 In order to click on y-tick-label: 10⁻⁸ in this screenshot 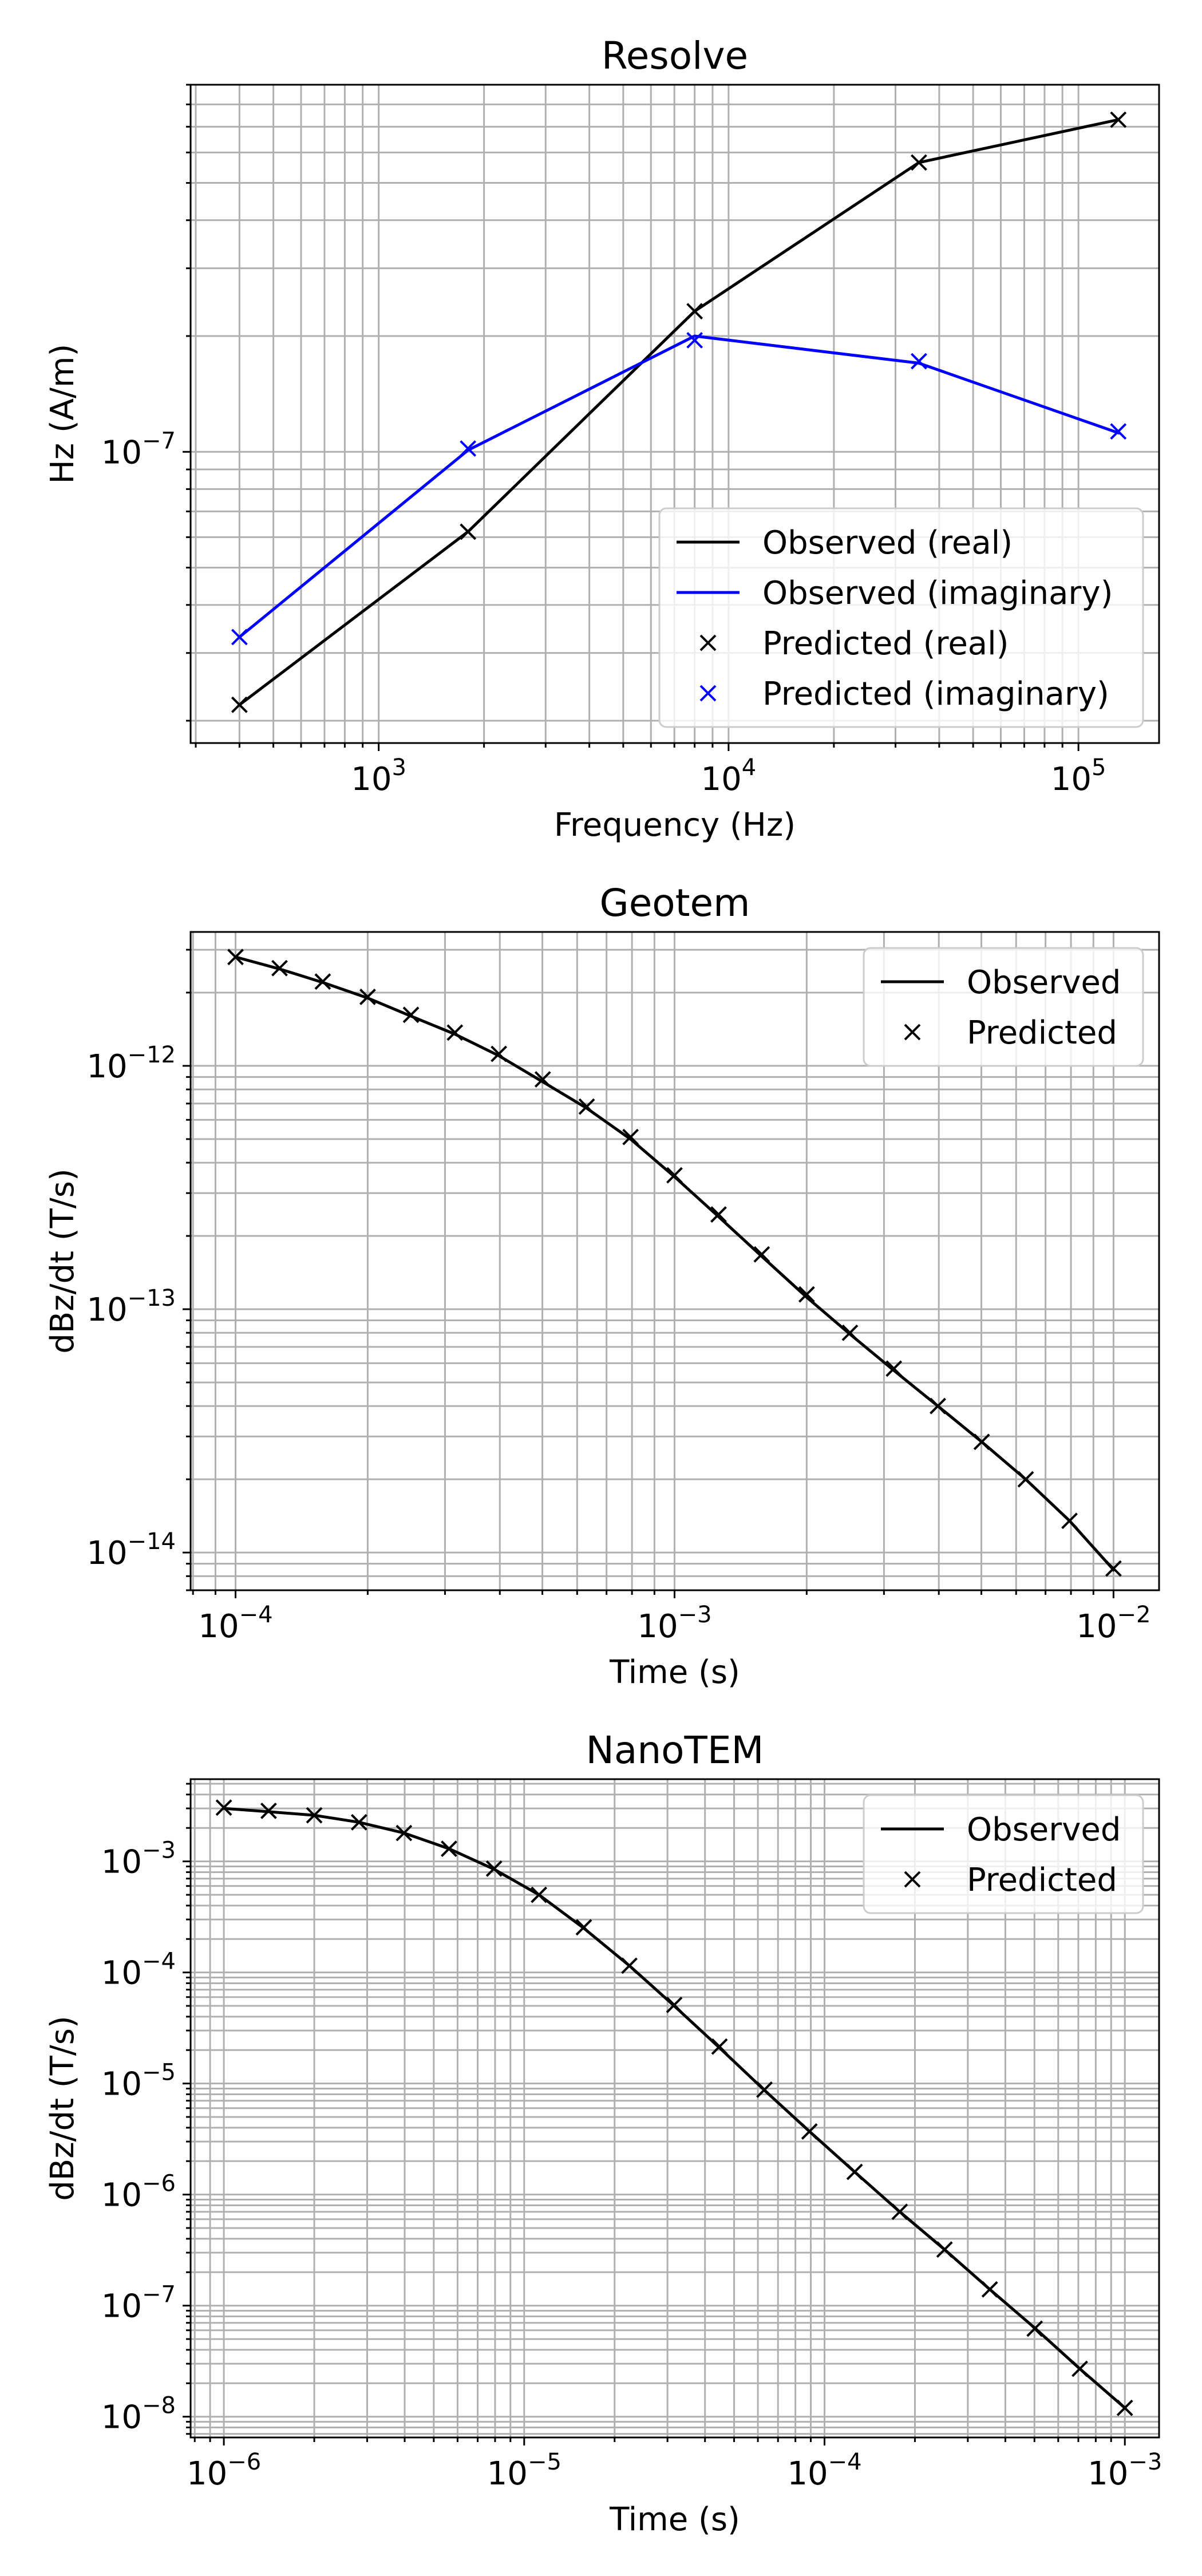, I will do `click(139, 2414)`.